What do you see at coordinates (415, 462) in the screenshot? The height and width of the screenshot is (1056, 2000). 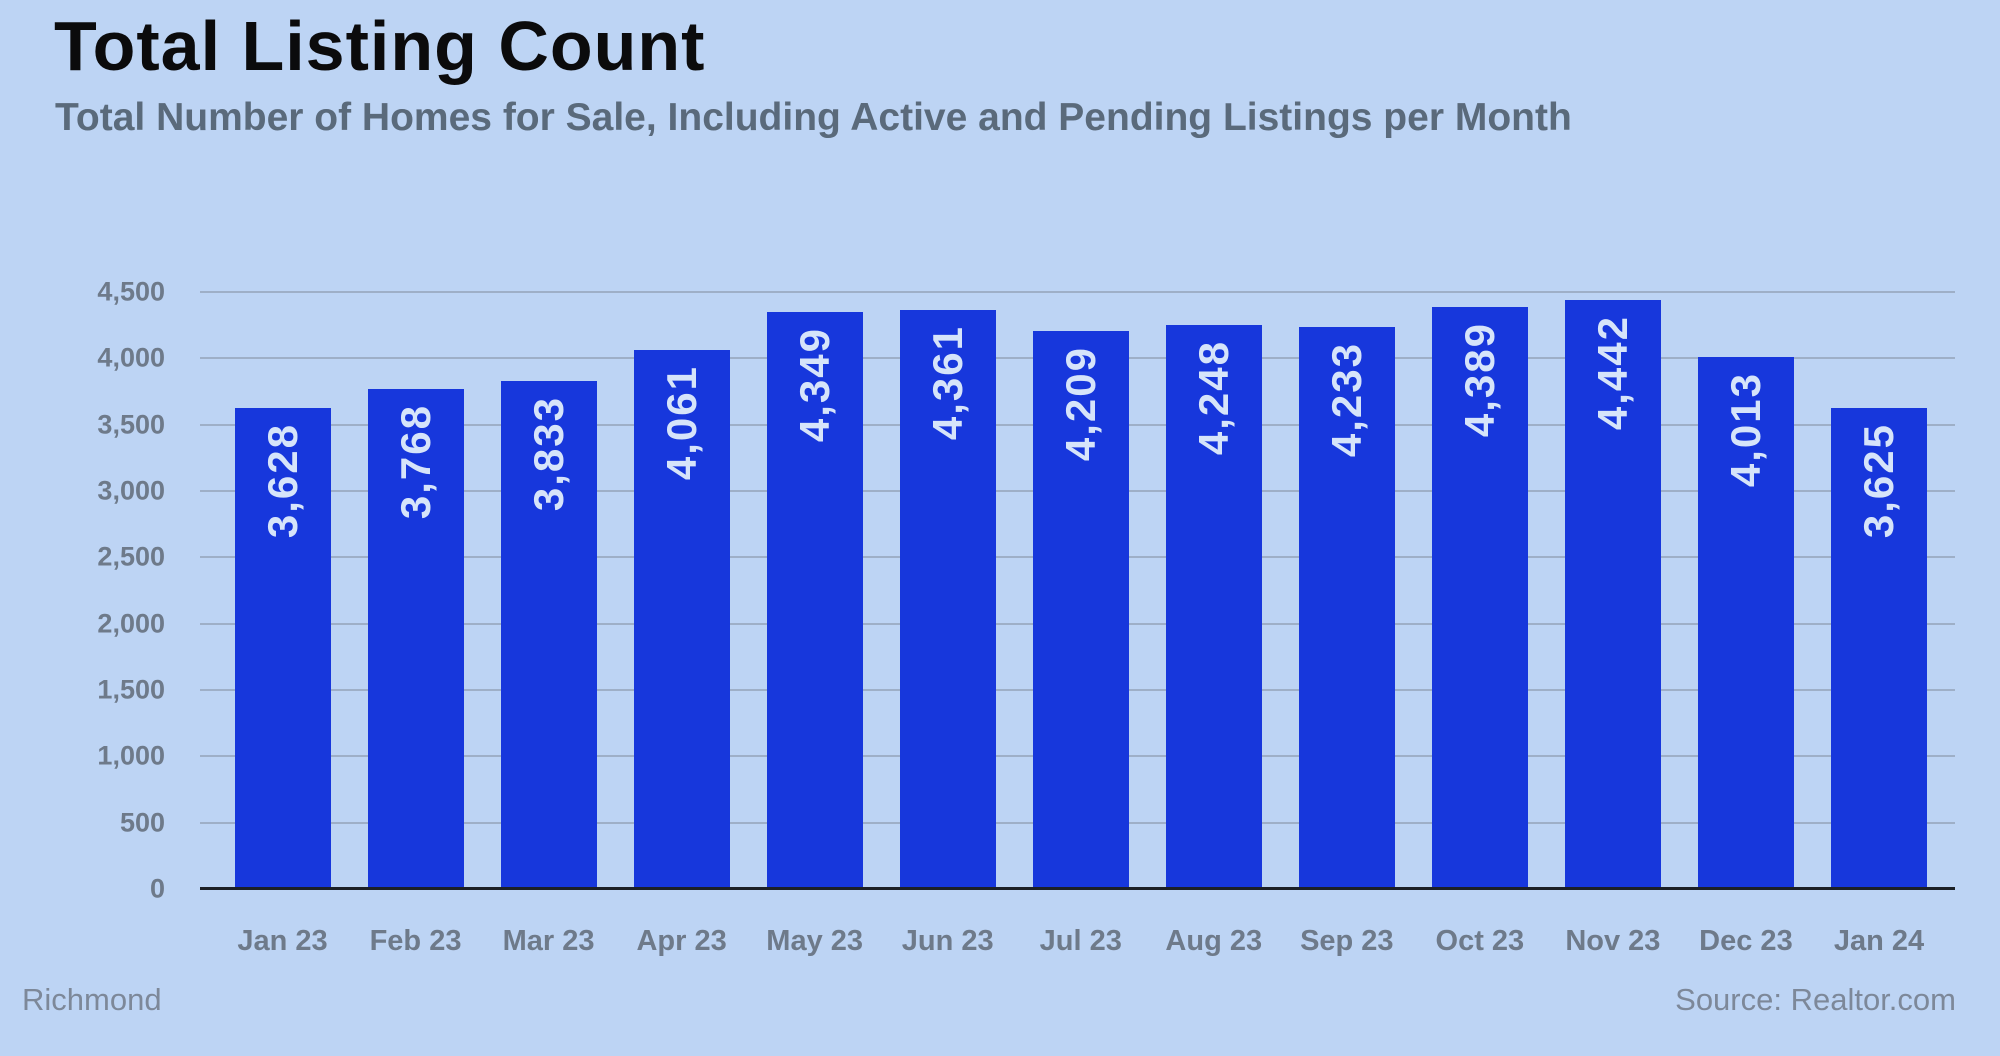 I see `bar-value-label: 3,768` at bounding box center [415, 462].